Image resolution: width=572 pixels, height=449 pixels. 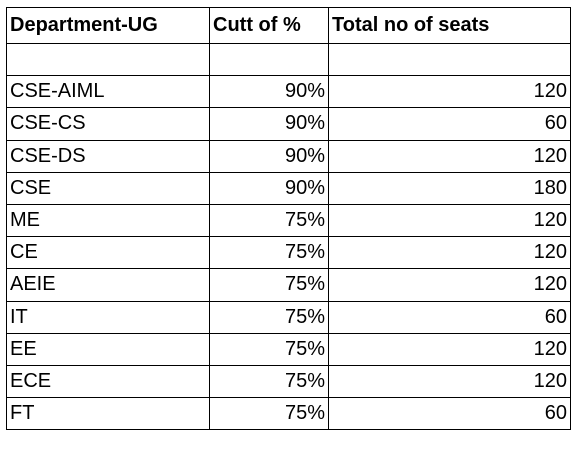 What do you see at coordinates (108, 124) in the screenshot?
I see `cell-department: CSE-CS` at bounding box center [108, 124].